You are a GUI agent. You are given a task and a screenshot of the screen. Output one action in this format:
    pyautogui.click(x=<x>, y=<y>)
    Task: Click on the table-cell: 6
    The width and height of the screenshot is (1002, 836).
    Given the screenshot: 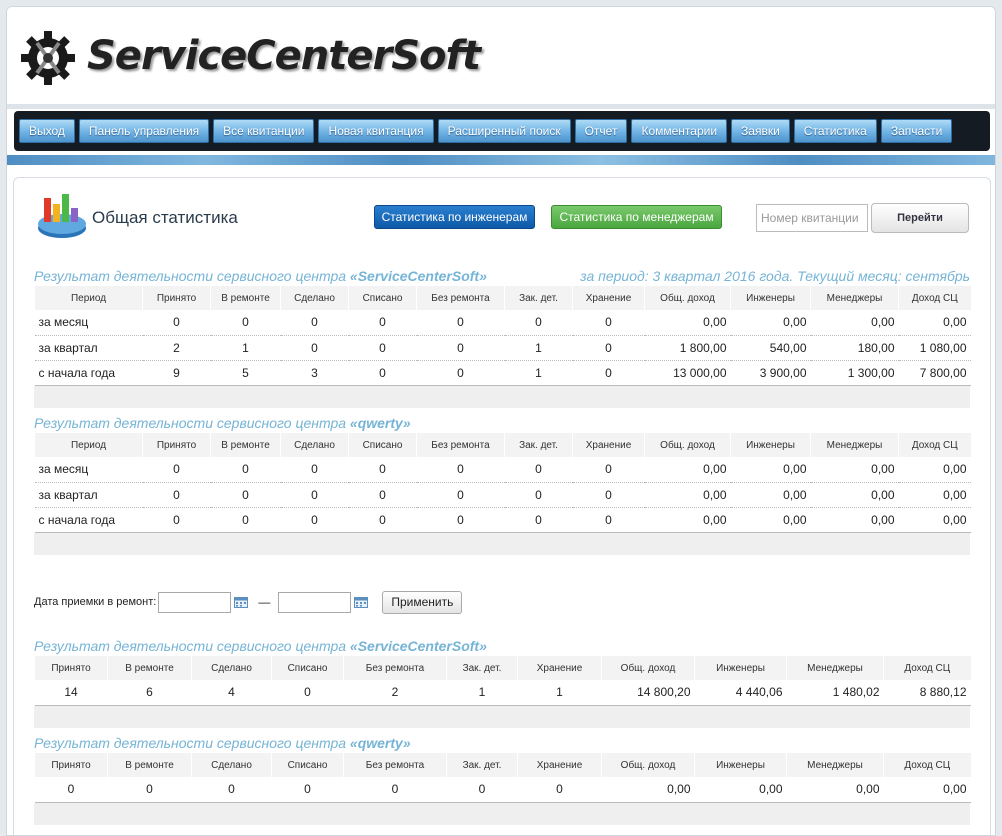 What is the action you would take?
    pyautogui.click(x=149, y=693)
    